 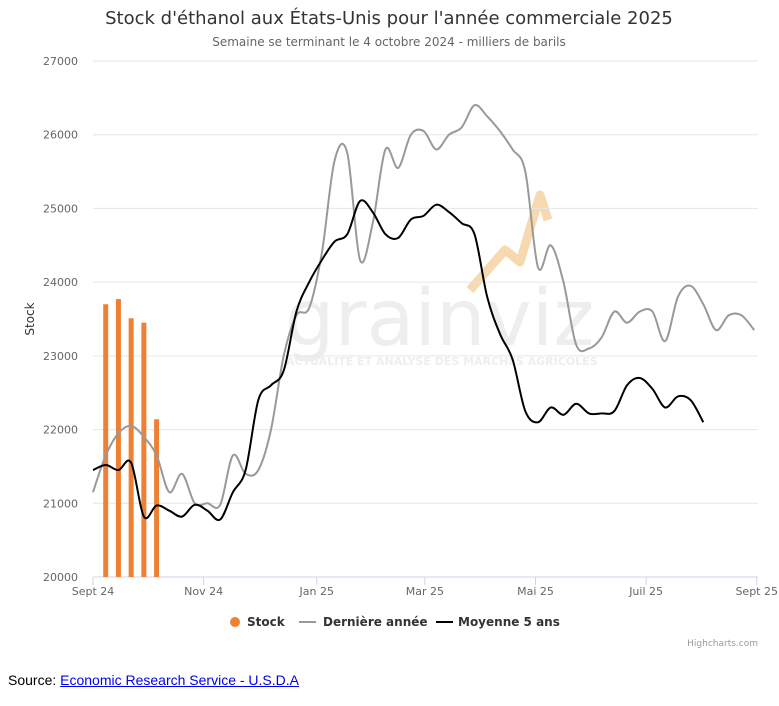 I want to click on watermark-accent-icon, so click(x=509, y=241).